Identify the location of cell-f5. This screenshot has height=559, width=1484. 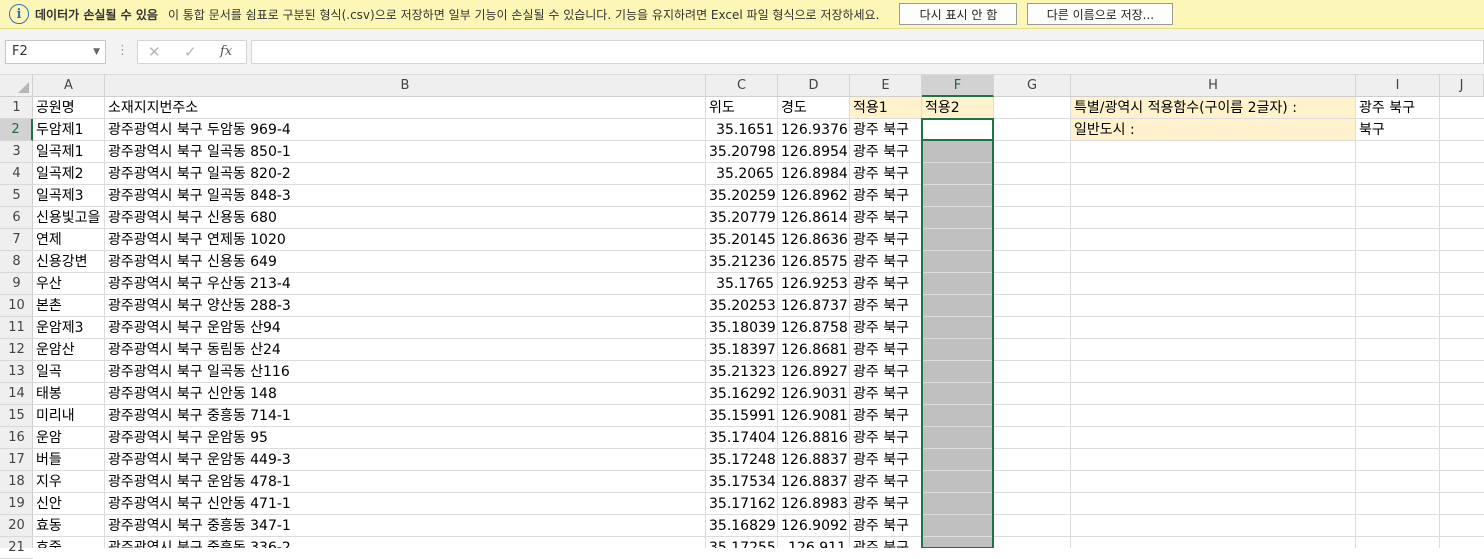
(957, 195).